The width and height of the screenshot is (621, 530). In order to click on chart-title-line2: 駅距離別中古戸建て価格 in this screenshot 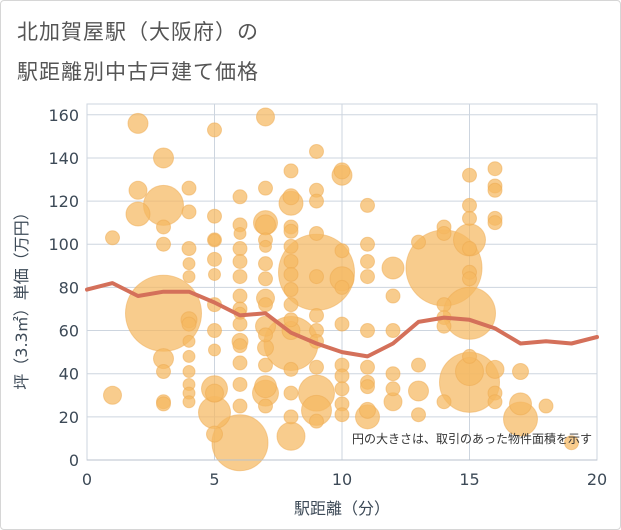, I will do `click(138, 72)`.